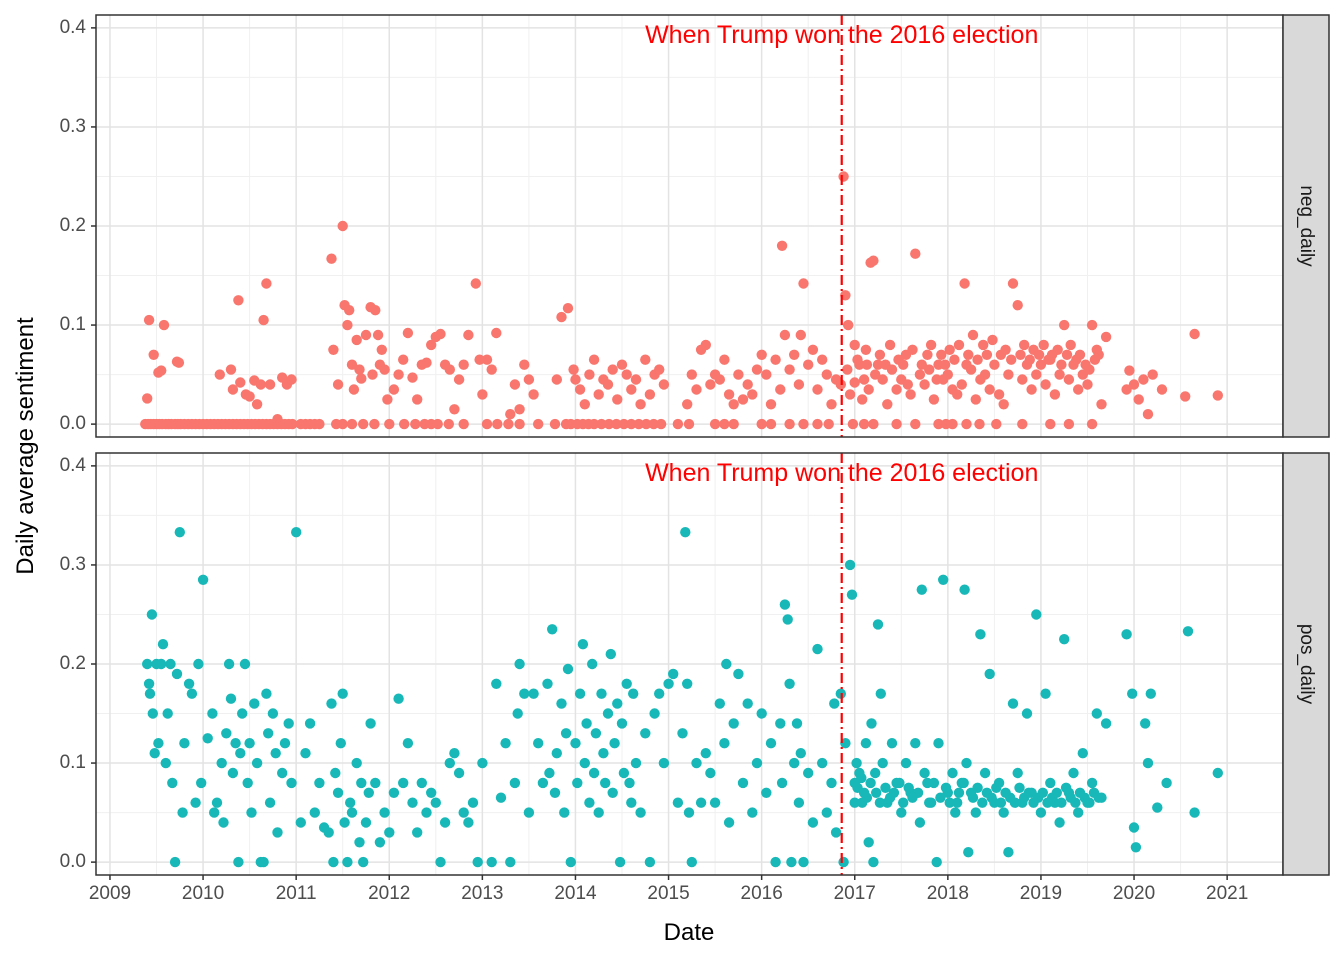 The height and width of the screenshot is (965, 1344). Describe the element at coordinates (25, 446) in the screenshot. I see `y-axis-title: Daily average sentiment` at that location.